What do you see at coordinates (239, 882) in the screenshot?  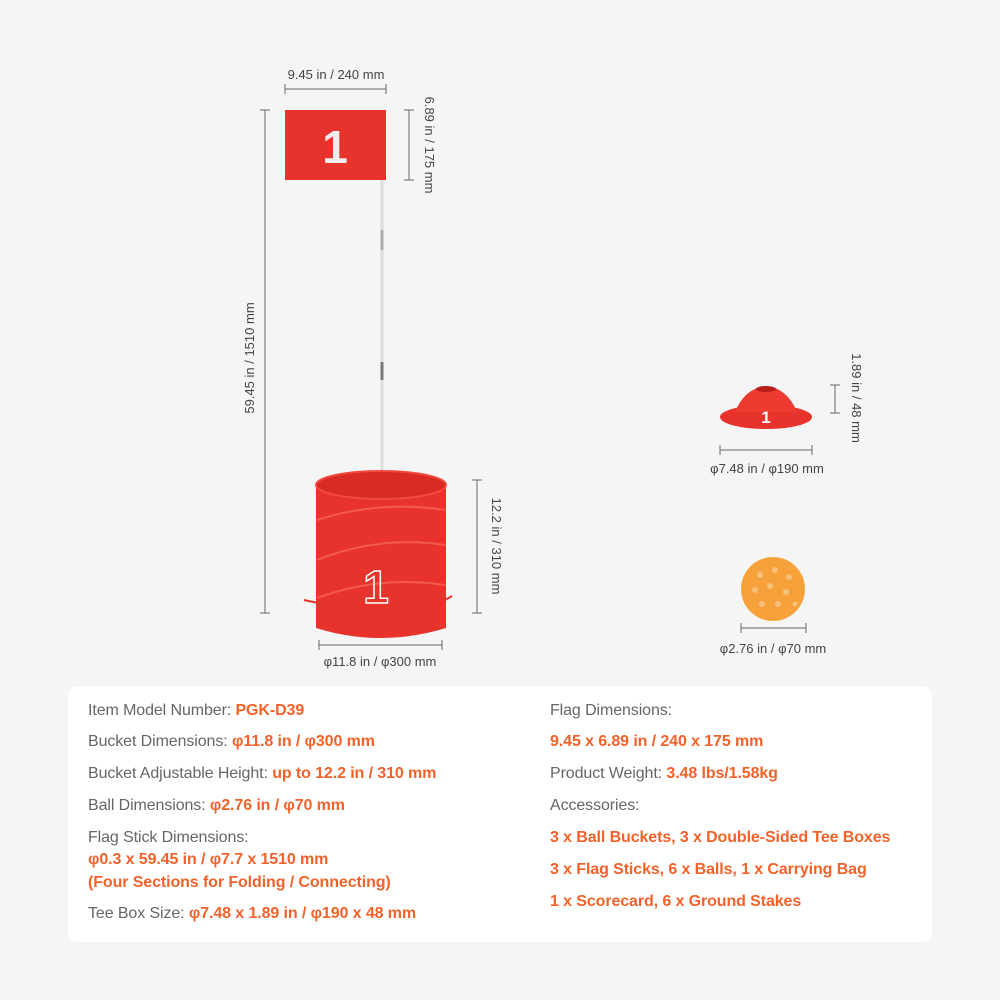 I see `spec-flag-stick-note: (Four Sections for Folding / Connecting)` at bounding box center [239, 882].